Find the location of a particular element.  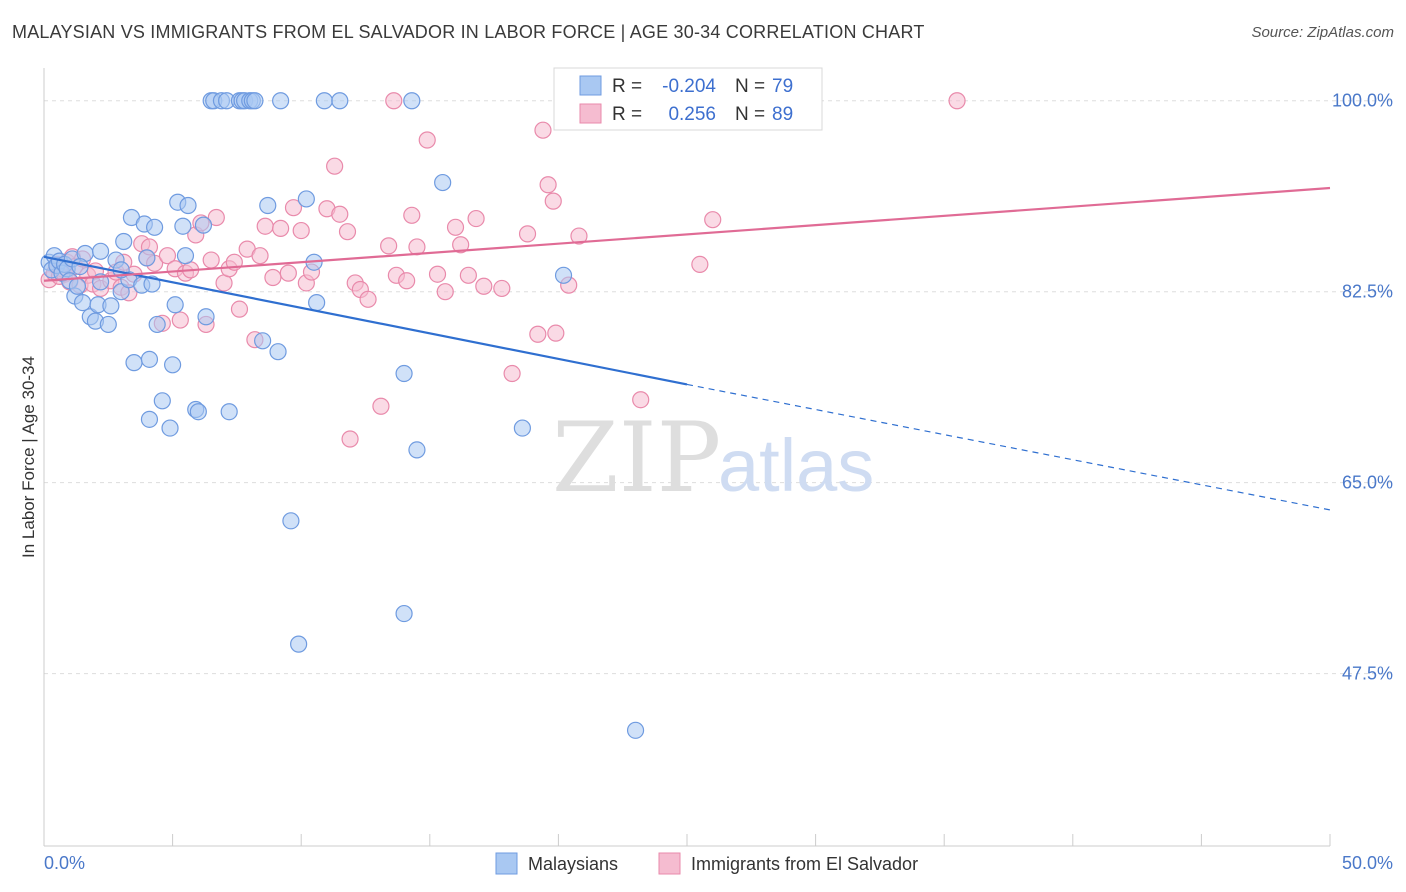

y-tick-label: 65.0% is located at coordinates (1367, 483).